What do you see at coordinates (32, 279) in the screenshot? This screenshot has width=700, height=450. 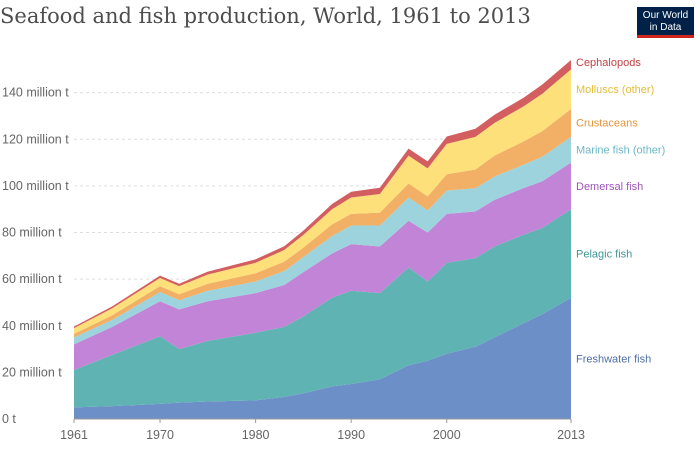 I see `y-tick-label: 60 million t` at bounding box center [32, 279].